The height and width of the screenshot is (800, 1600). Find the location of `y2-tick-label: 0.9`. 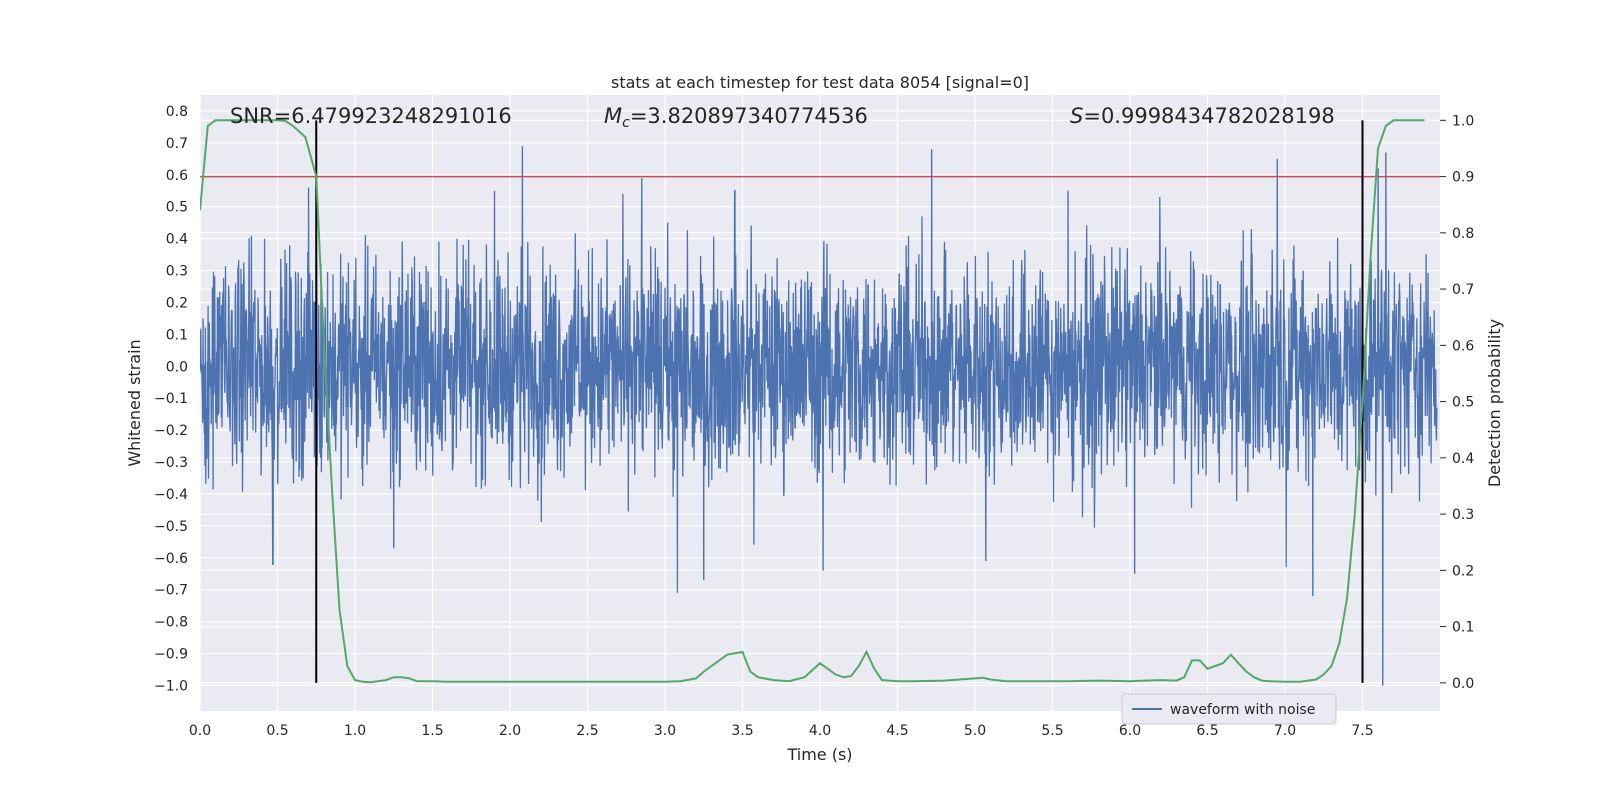

y2-tick-label: 0.9 is located at coordinates (1463, 178).